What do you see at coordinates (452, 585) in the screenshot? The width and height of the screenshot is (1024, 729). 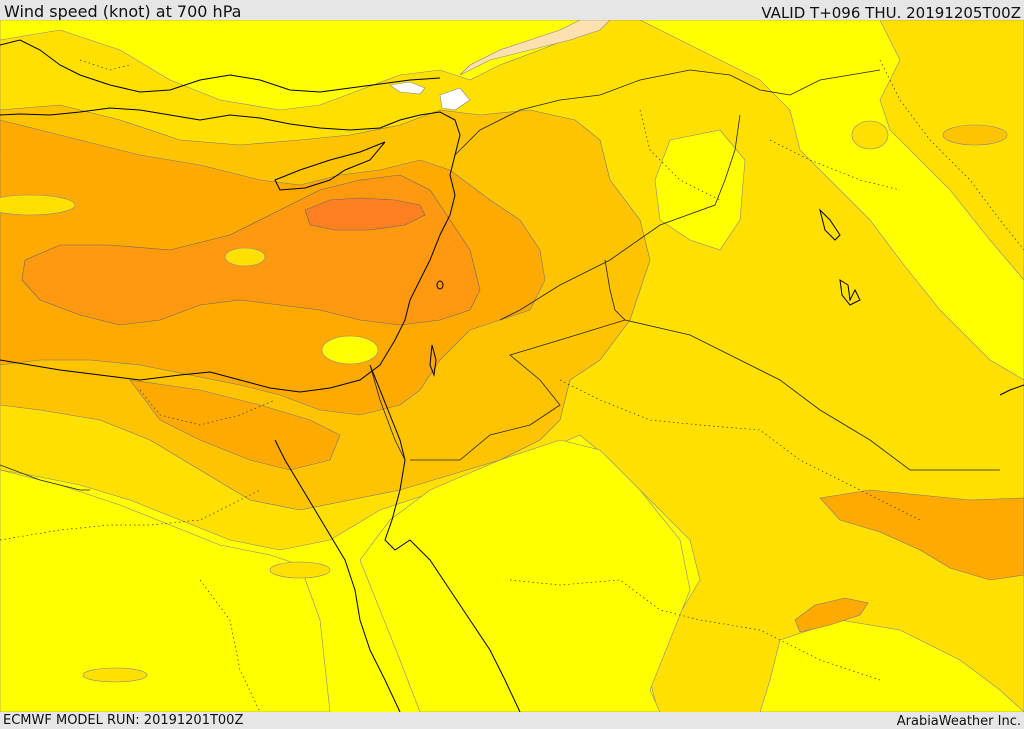 I see `coastline-red-sea-east` at bounding box center [452, 585].